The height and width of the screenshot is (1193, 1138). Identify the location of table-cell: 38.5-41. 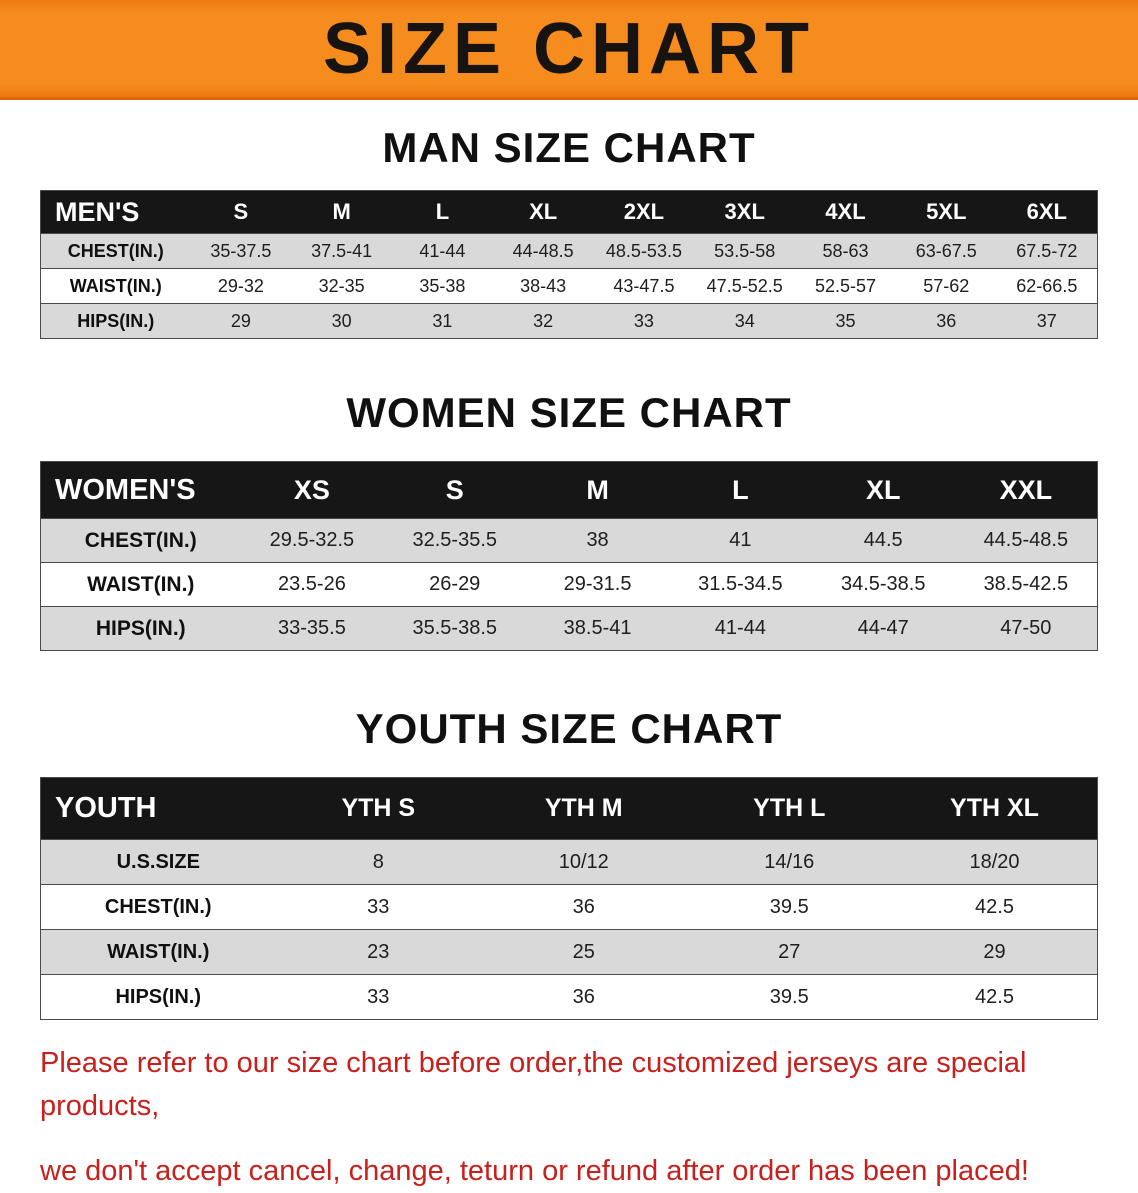
(597, 628).